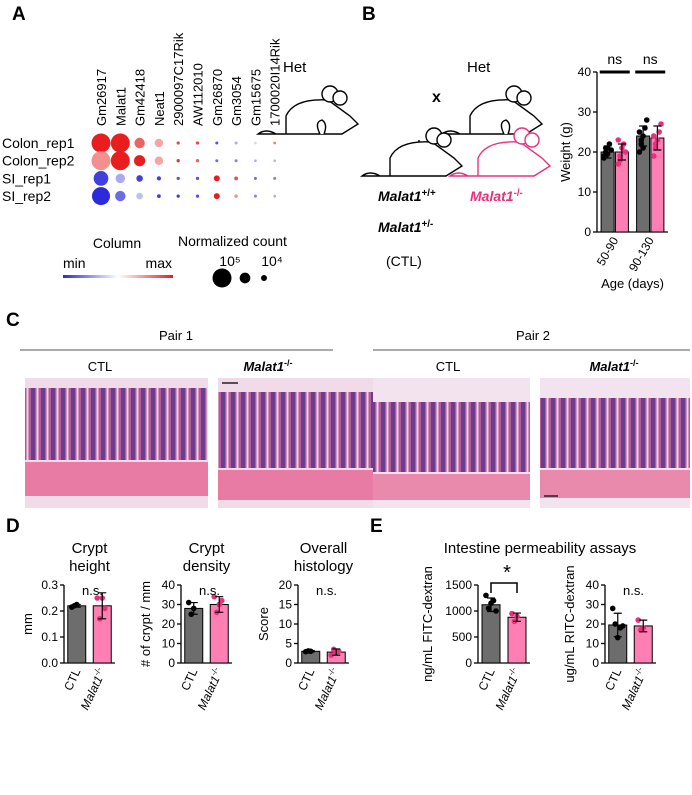 The width and height of the screenshot is (692, 795). What do you see at coordinates (286, 605) in the screenshot?
I see `y-tick-label: 15` at bounding box center [286, 605].